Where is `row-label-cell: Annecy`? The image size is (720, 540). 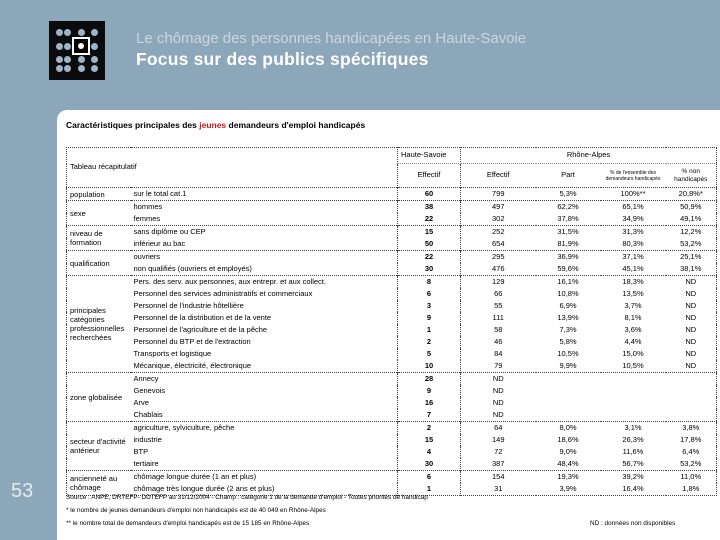
row-label-cell: Annecy is located at coordinates (264, 378).